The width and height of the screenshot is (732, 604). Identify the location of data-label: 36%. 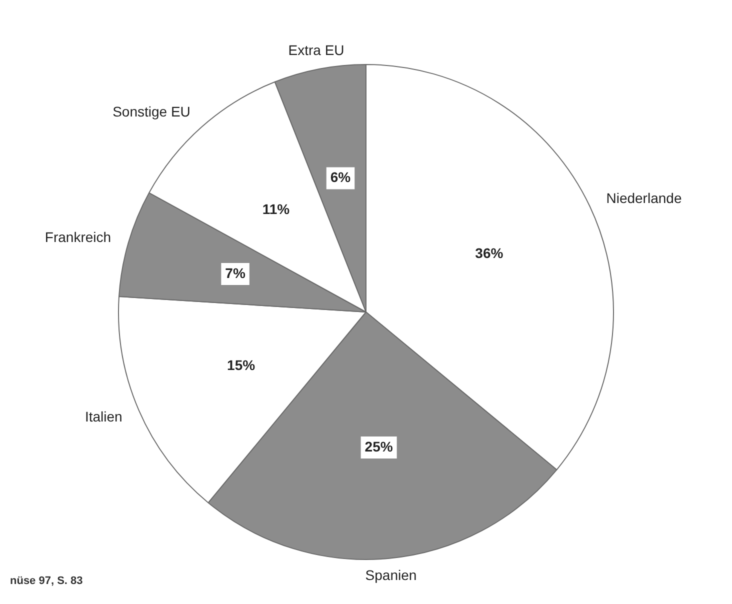
(489, 252).